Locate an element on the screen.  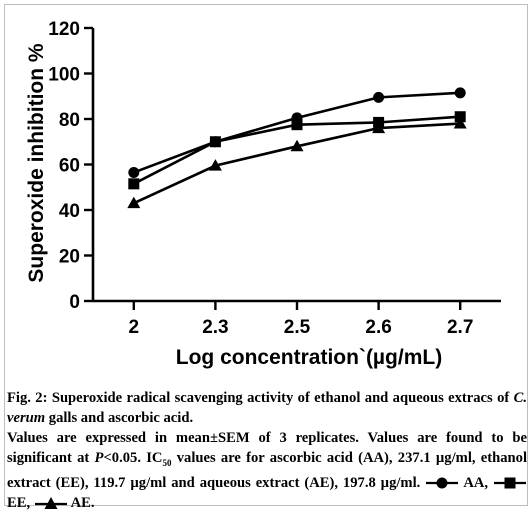
legend-aa-circle-icon is located at coordinates (442, 483).